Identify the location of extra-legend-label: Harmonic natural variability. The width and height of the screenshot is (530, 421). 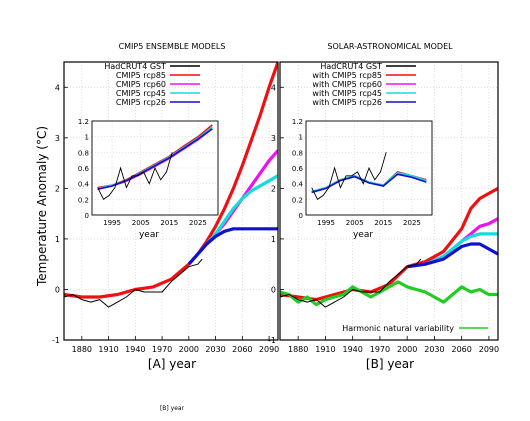
(398, 328).